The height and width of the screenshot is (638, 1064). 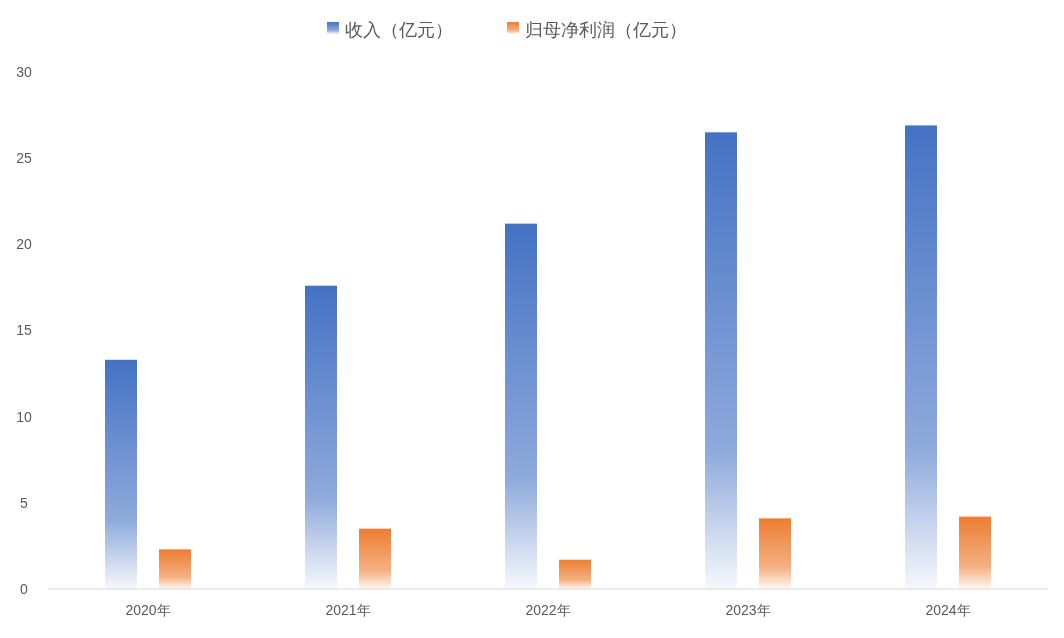 What do you see at coordinates (748, 610) in the screenshot?
I see `x-tick-label: 2023年` at bounding box center [748, 610].